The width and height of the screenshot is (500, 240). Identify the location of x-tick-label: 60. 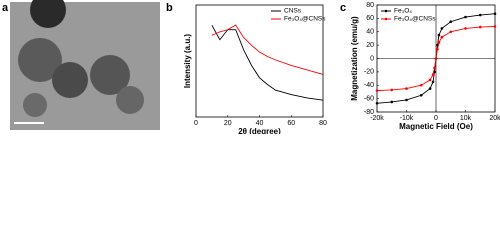
(291, 123).